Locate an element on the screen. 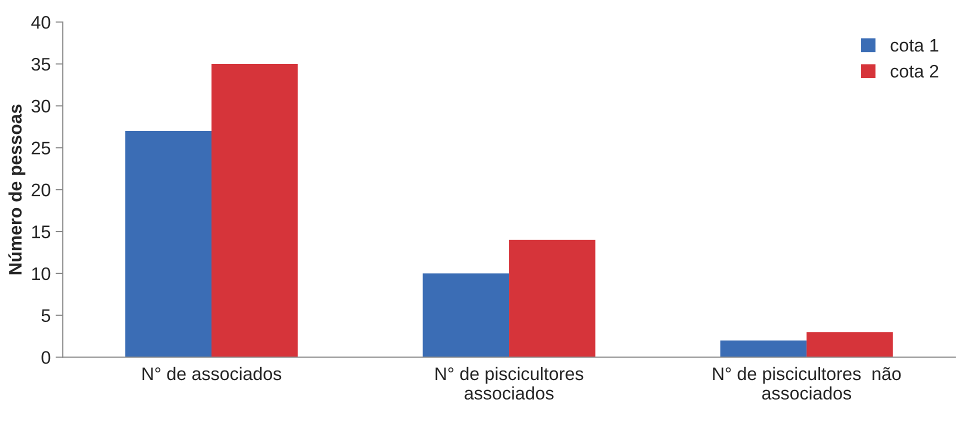 The height and width of the screenshot is (441, 965). legend-label: cota 1 is located at coordinates (914, 45).